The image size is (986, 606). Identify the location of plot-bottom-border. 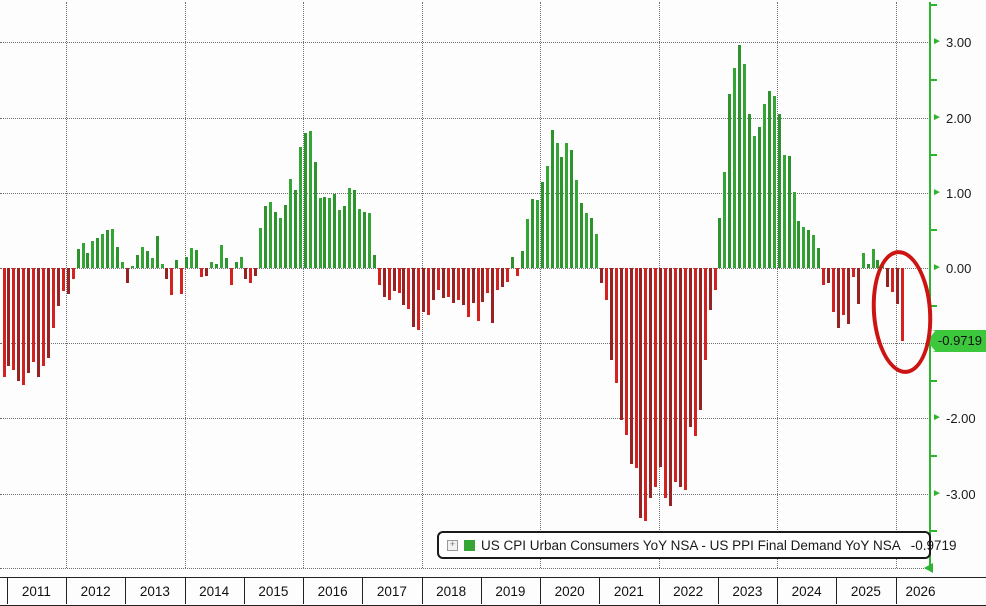
(465, 568).